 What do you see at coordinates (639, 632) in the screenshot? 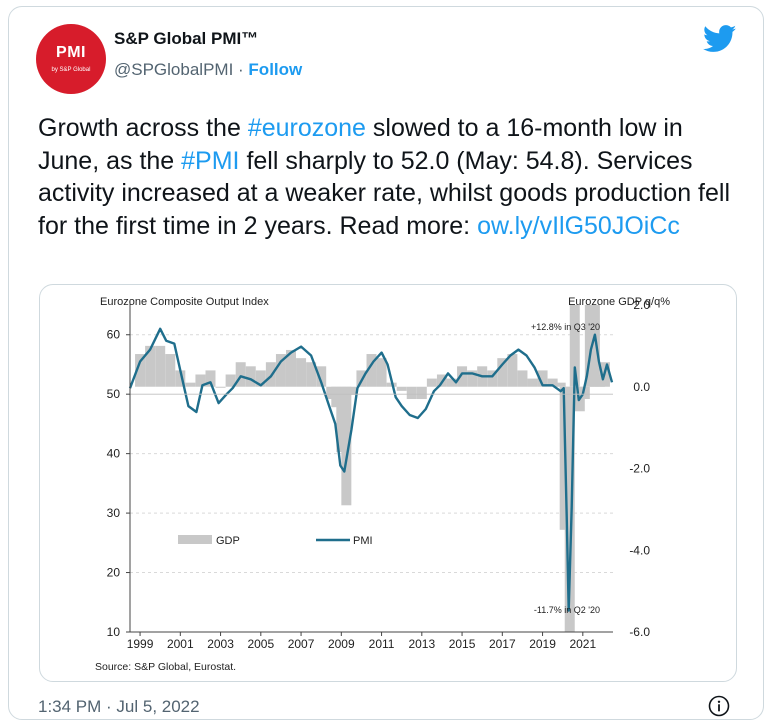
I see `y-tick-right-label: -6.0` at bounding box center [639, 632].